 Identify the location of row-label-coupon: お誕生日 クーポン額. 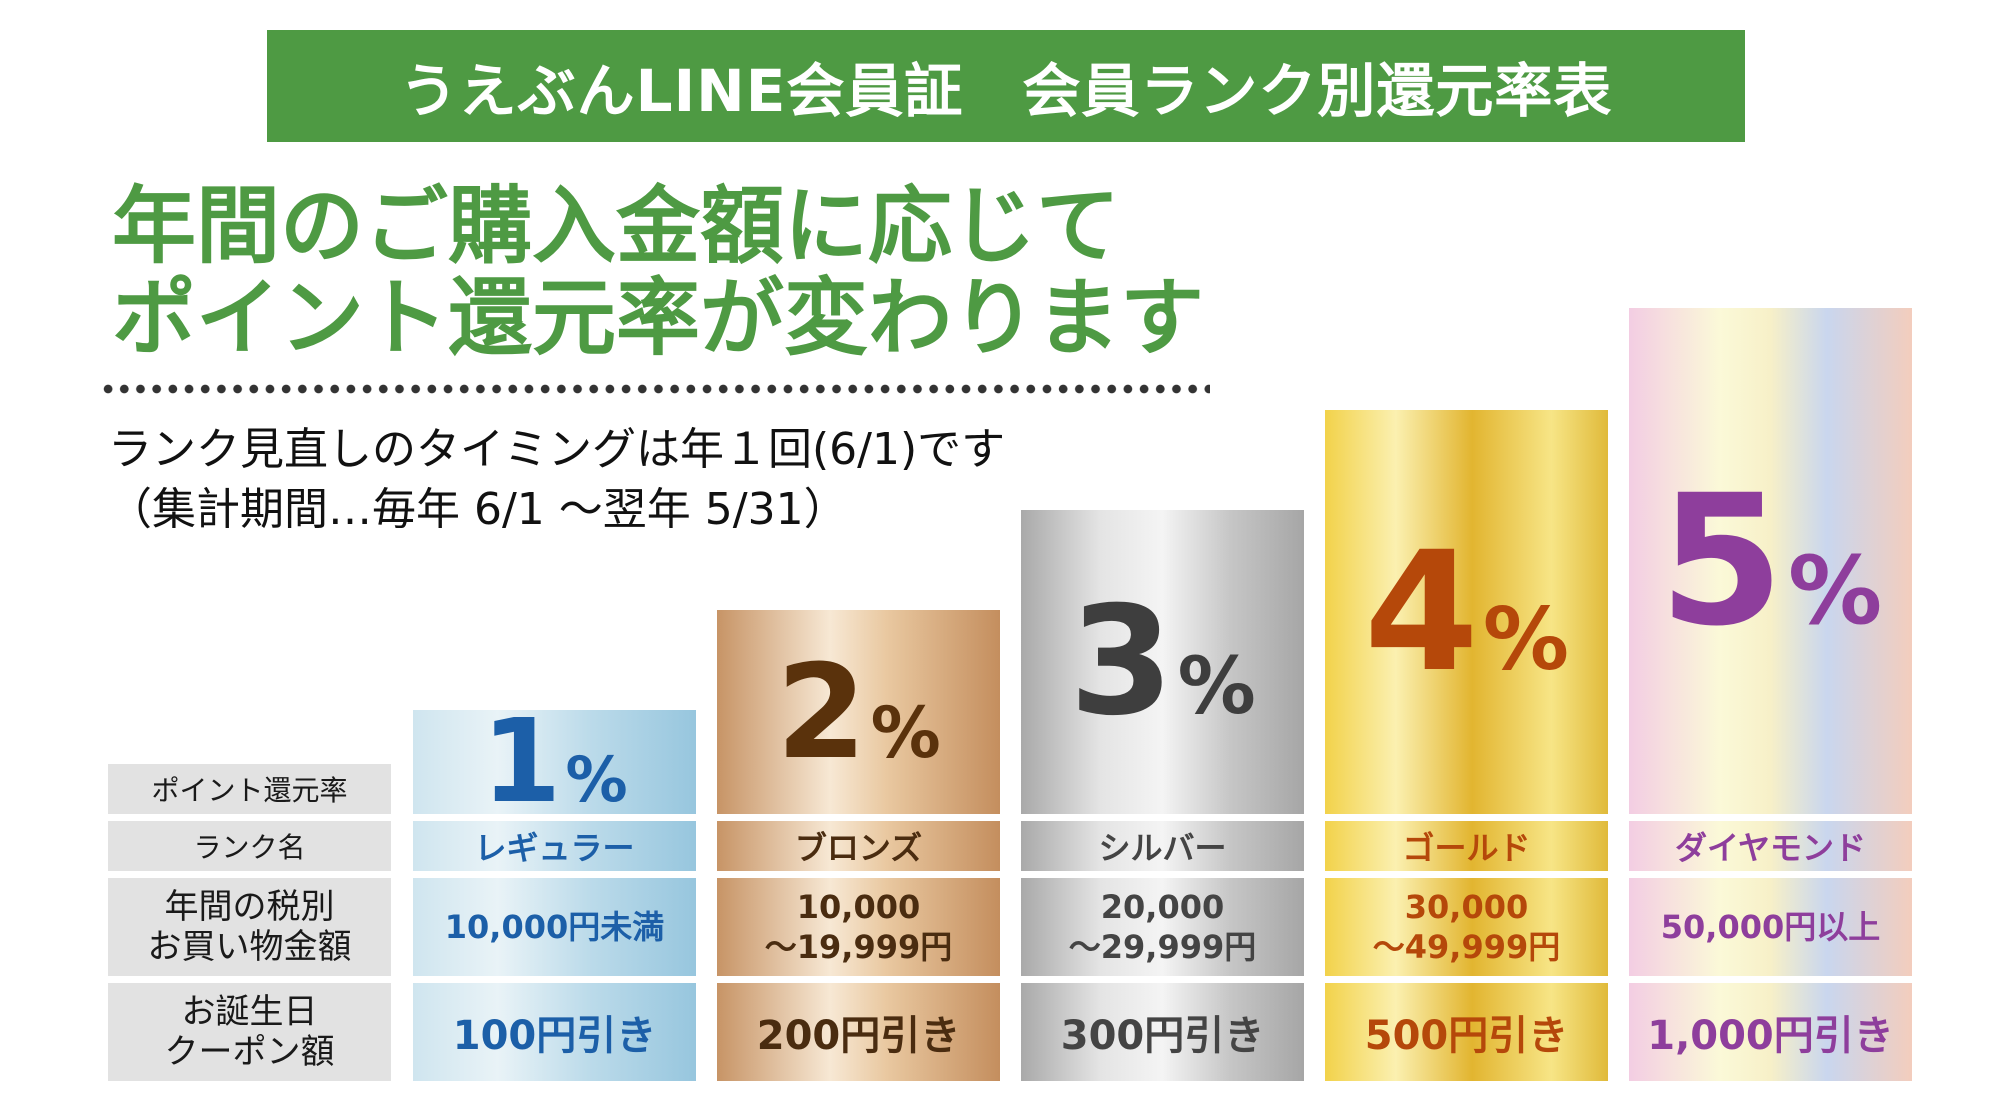
(249, 1032).